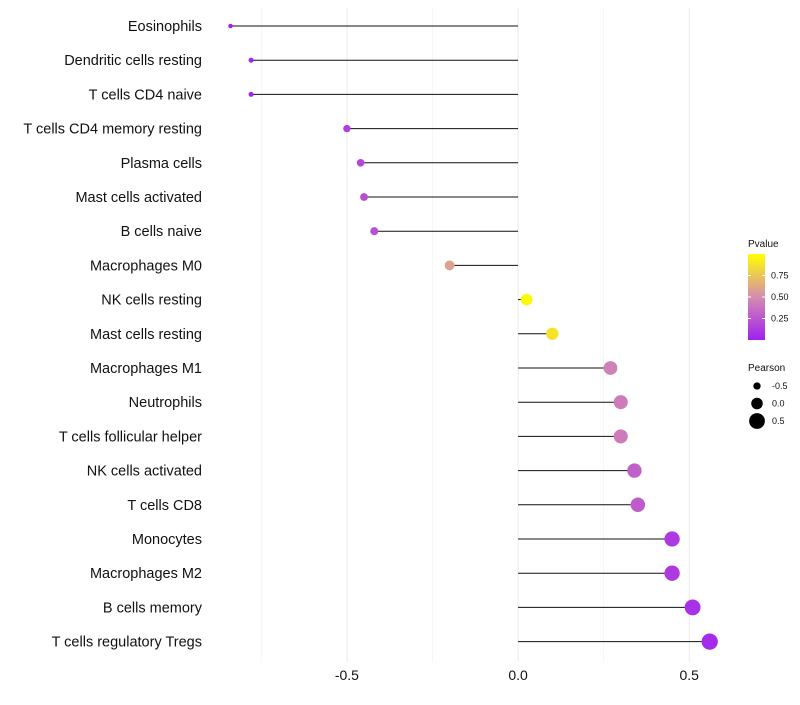  Describe the element at coordinates (112, 130) in the screenshot. I see `category-label: T cells CD4 memory resting` at that location.